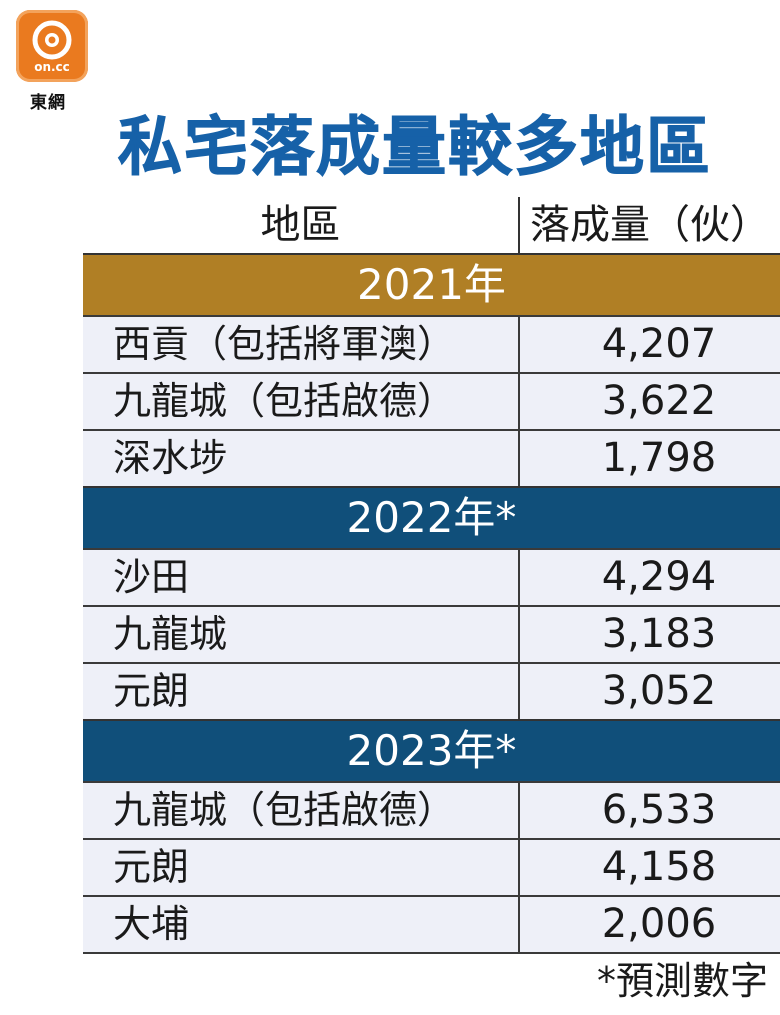  What do you see at coordinates (431, 690) in the screenshot?
I see `table-row: 元朗 3,052` at bounding box center [431, 690].